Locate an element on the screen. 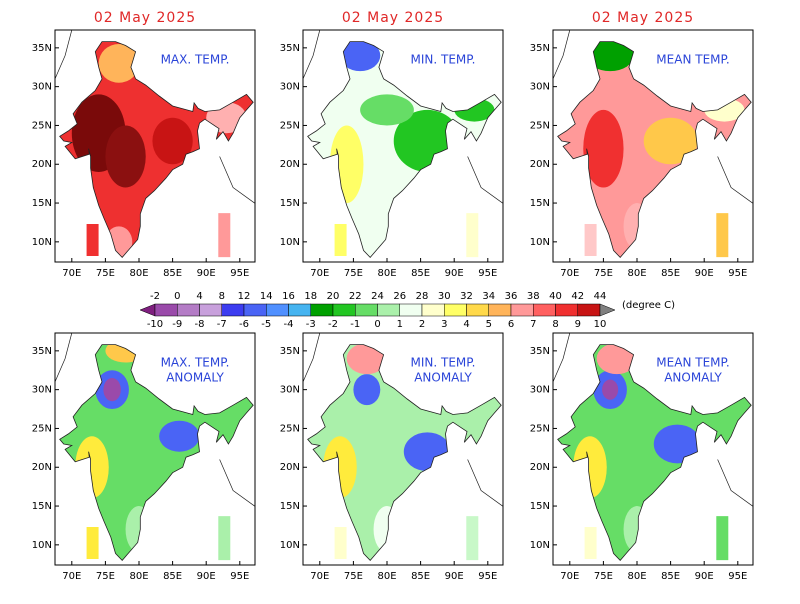  anomaly-label: 2 is located at coordinates (422, 324).